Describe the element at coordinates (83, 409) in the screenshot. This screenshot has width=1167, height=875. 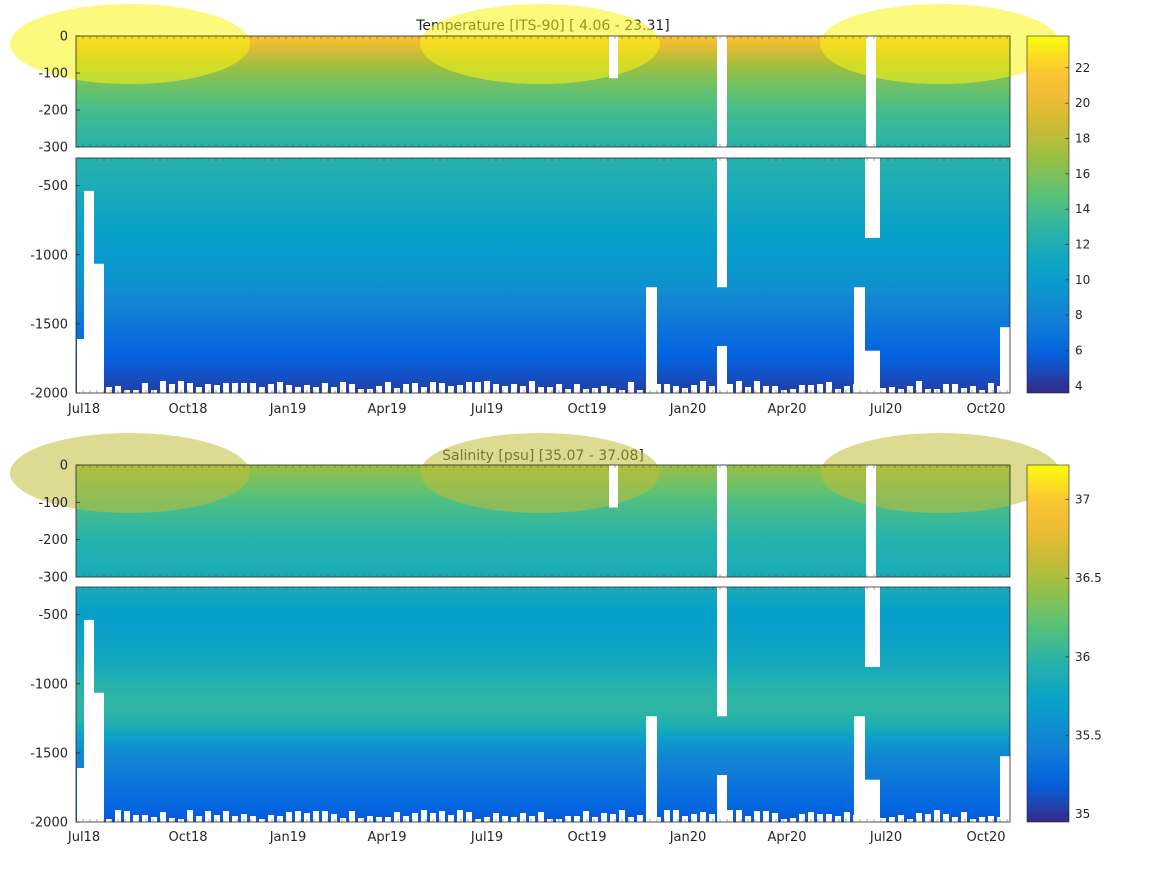
I see `x-tick-label: Jul18` at that location.